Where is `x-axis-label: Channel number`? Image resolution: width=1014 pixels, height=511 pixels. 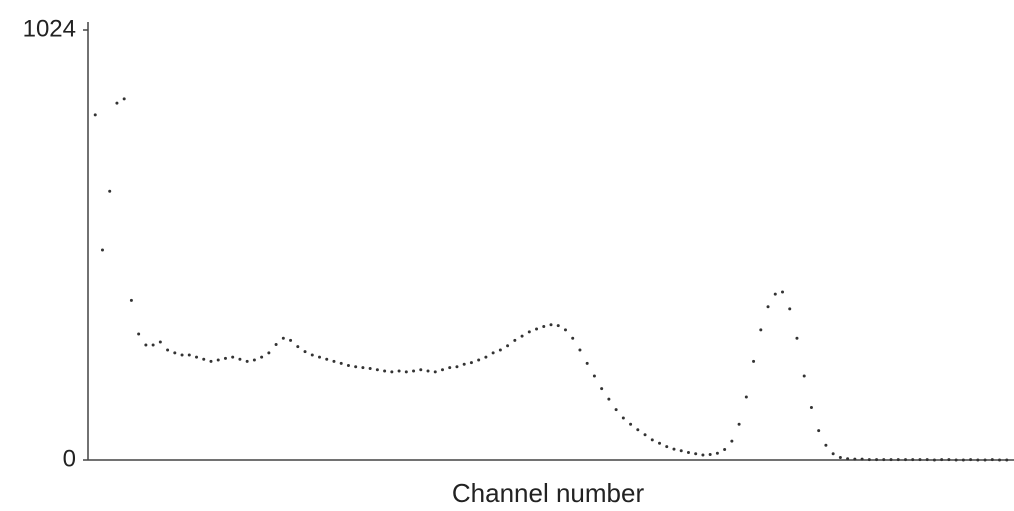
x-axis-label: Channel number is located at coordinates (548, 493).